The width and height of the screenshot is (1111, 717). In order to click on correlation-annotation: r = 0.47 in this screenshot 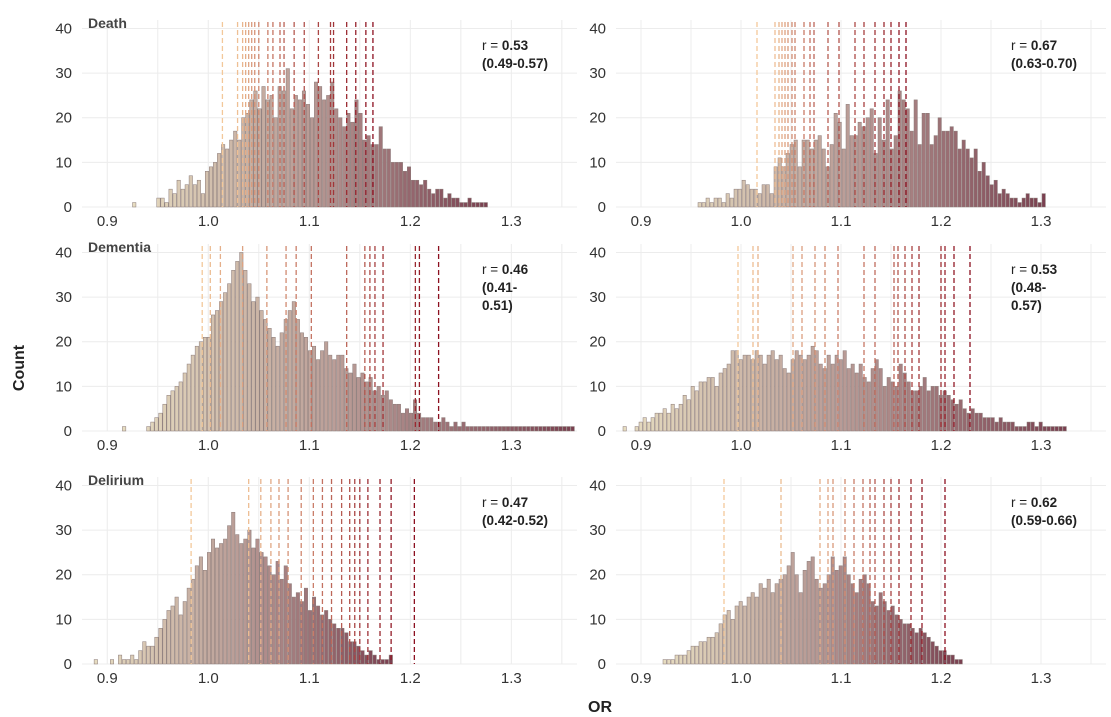, I will do `click(505, 502)`.